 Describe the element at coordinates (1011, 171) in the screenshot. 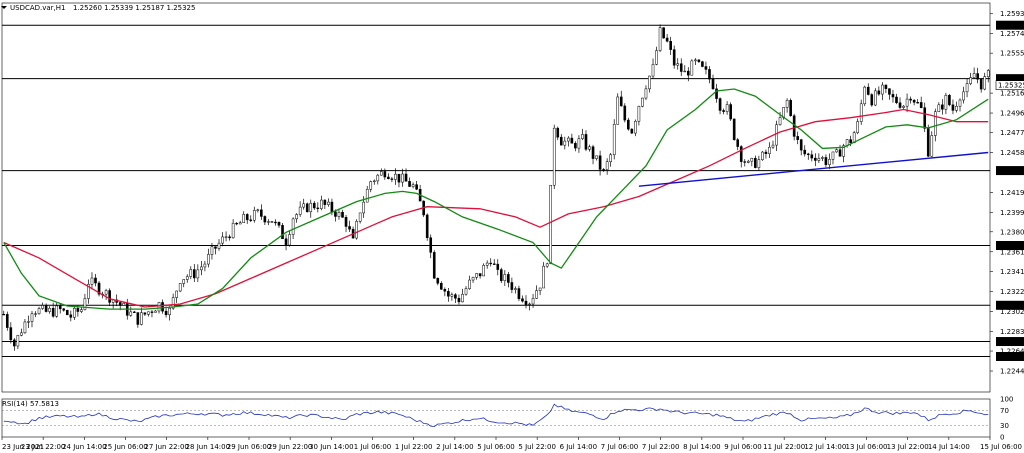

I see `level-price-label: 1.24403` at that location.